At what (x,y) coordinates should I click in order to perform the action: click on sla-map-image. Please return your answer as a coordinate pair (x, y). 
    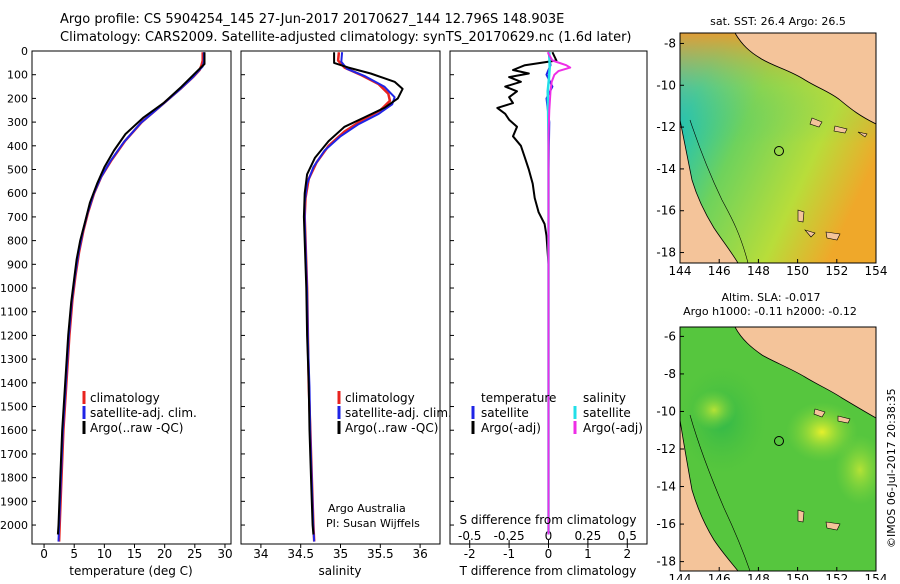
    Looking at the image, I should click on (778, 449).